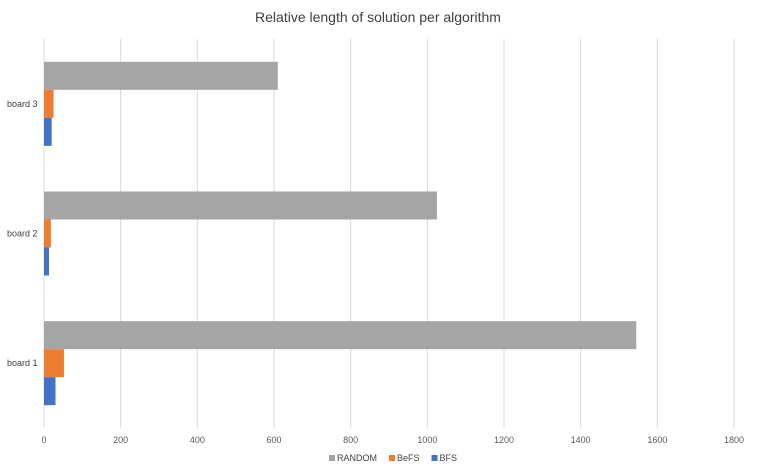 The height and width of the screenshot is (476, 757). Describe the element at coordinates (357, 458) in the screenshot. I see `legend-label-random: RANDOM` at that location.